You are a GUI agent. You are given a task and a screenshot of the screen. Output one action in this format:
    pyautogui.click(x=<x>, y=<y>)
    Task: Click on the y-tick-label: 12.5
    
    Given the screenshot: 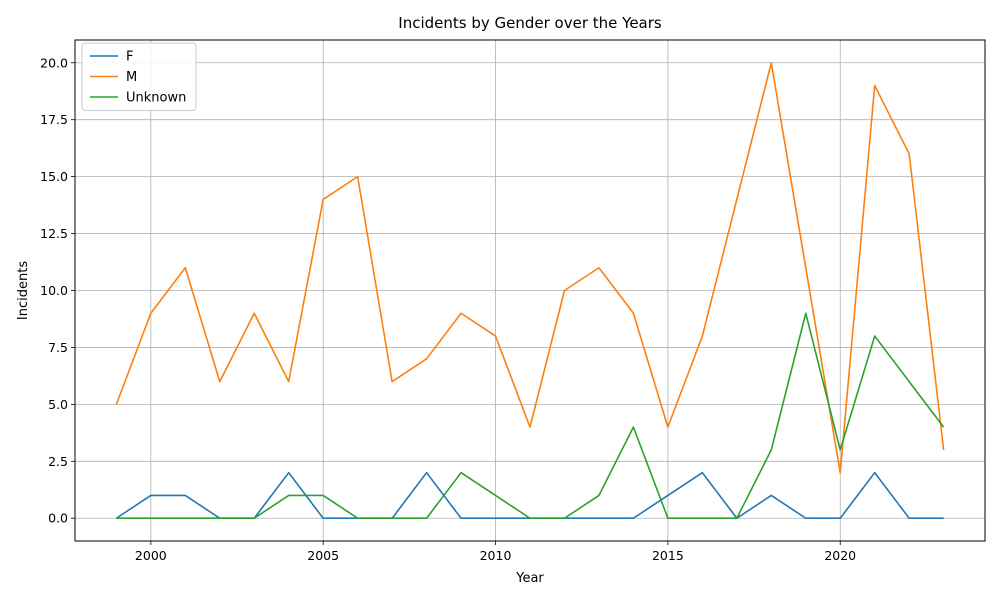 What is the action you would take?
    pyautogui.click(x=54, y=233)
    